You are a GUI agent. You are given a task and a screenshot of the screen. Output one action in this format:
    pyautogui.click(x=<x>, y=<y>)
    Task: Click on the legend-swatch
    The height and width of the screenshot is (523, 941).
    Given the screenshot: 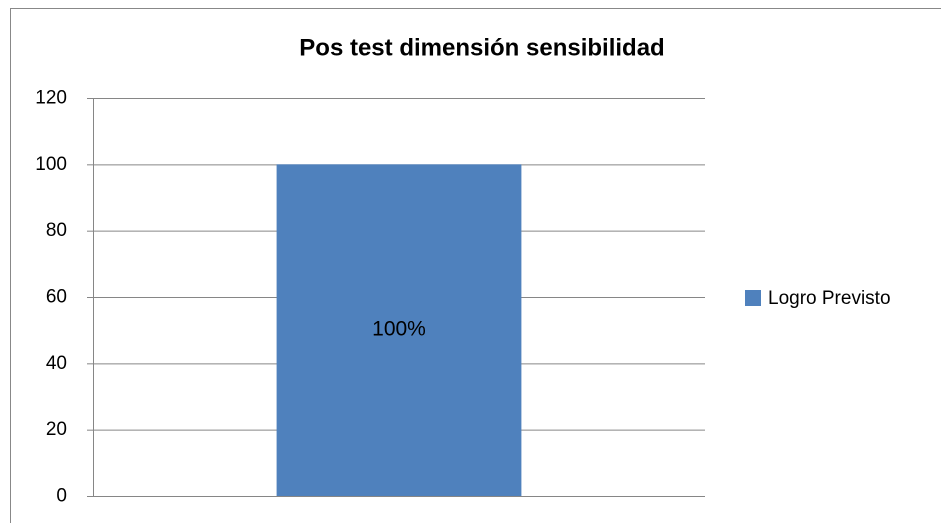 What is the action you would take?
    pyautogui.click(x=753, y=298)
    